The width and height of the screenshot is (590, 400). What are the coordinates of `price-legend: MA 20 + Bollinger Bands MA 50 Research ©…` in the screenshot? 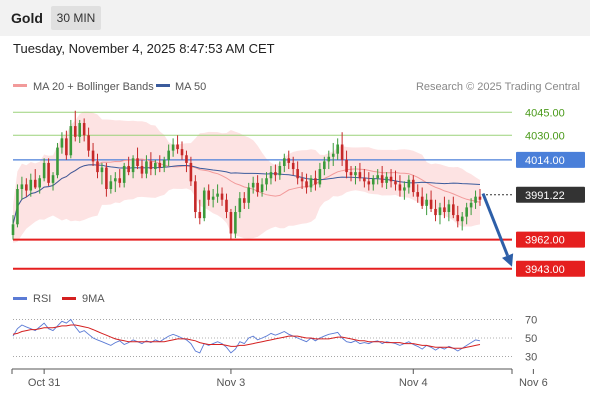 It's located at (296, 87).